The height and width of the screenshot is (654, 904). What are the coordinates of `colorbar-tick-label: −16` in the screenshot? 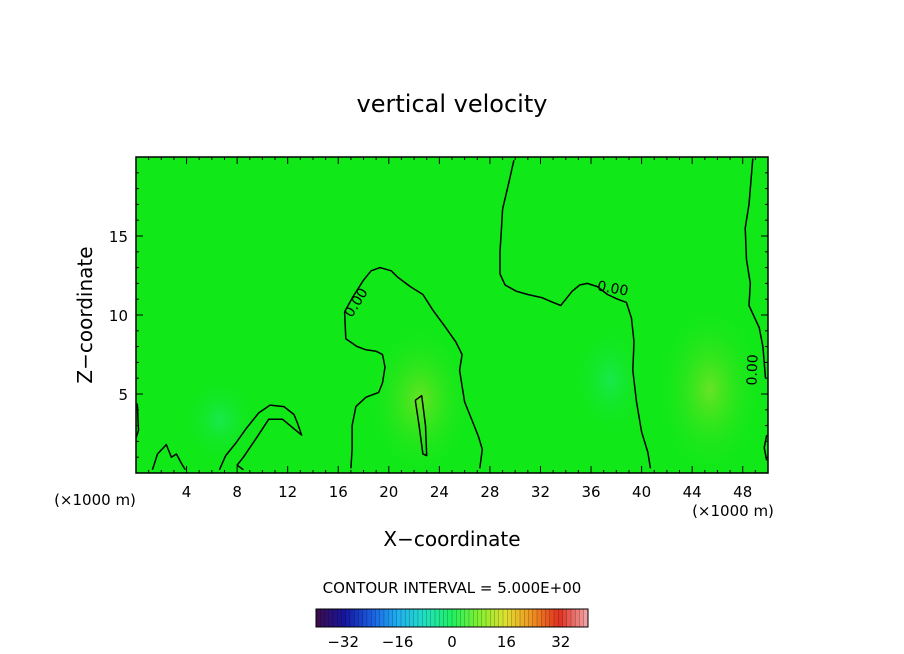 It's located at (398, 642).